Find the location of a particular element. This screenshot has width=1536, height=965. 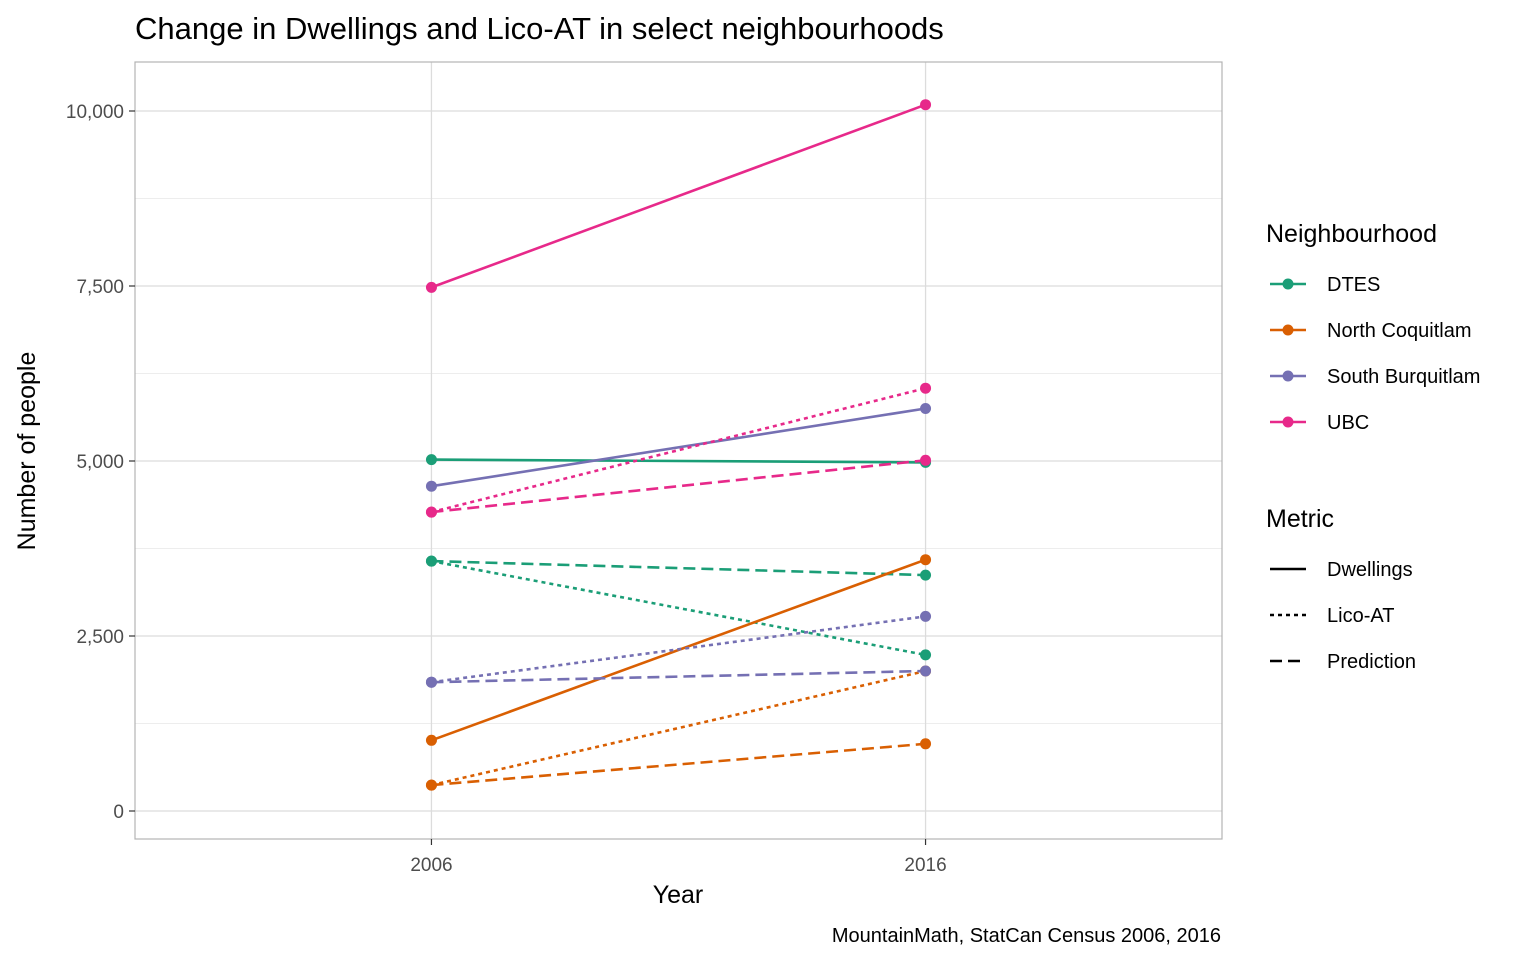

data-point-ubc-prediction-2016 is located at coordinates (926, 460).